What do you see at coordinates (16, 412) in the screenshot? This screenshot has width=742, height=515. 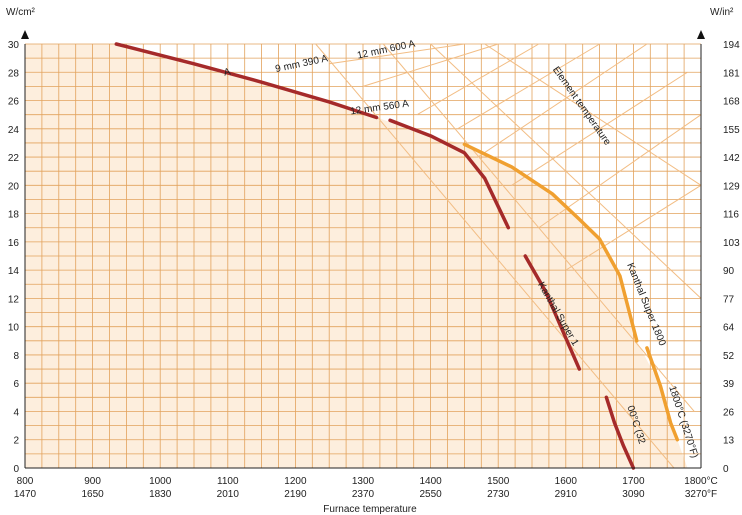 I see `y-tick-label-left: 4` at bounding box center [16, 412].